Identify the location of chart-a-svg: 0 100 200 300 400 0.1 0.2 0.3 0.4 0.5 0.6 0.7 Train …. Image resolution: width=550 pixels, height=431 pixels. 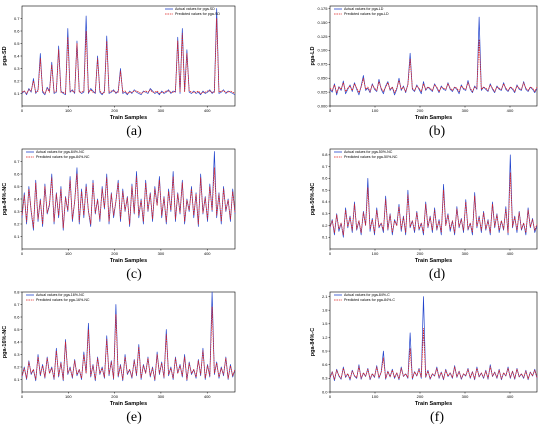
(119, 63).